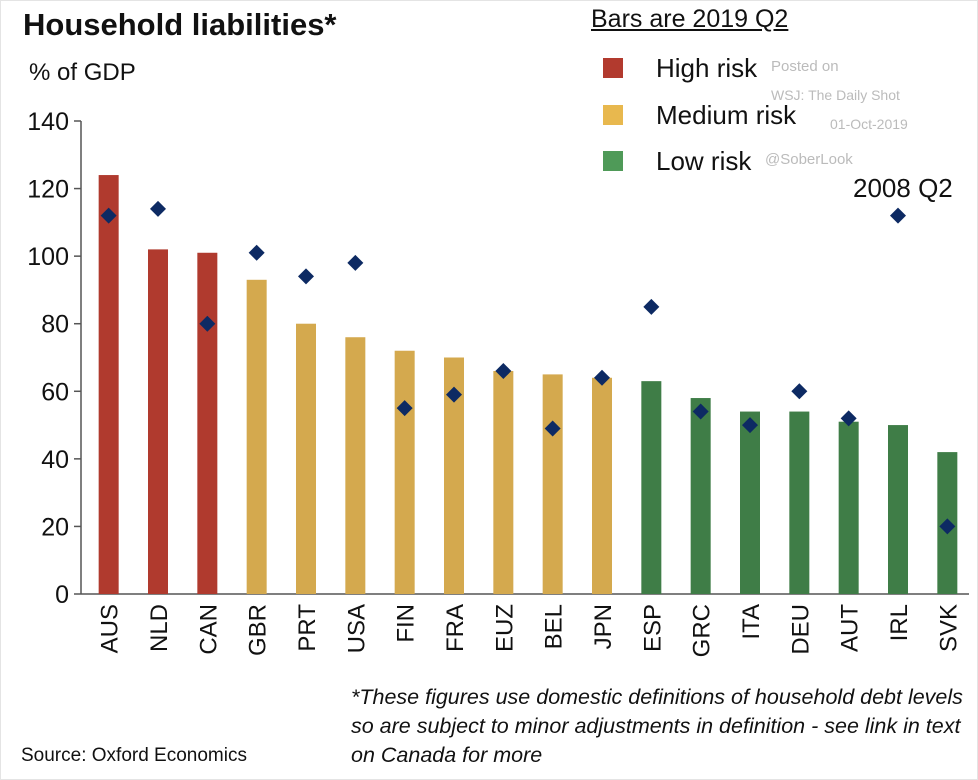 The image size is (978, 780). I want to click on bar-aut, so click(848, 507).